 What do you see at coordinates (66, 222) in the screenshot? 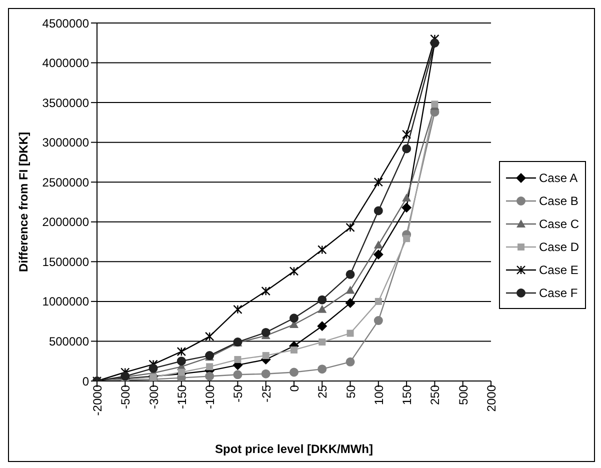
I see `y-tick-label: 2000000` at bounding box center [66, 222].